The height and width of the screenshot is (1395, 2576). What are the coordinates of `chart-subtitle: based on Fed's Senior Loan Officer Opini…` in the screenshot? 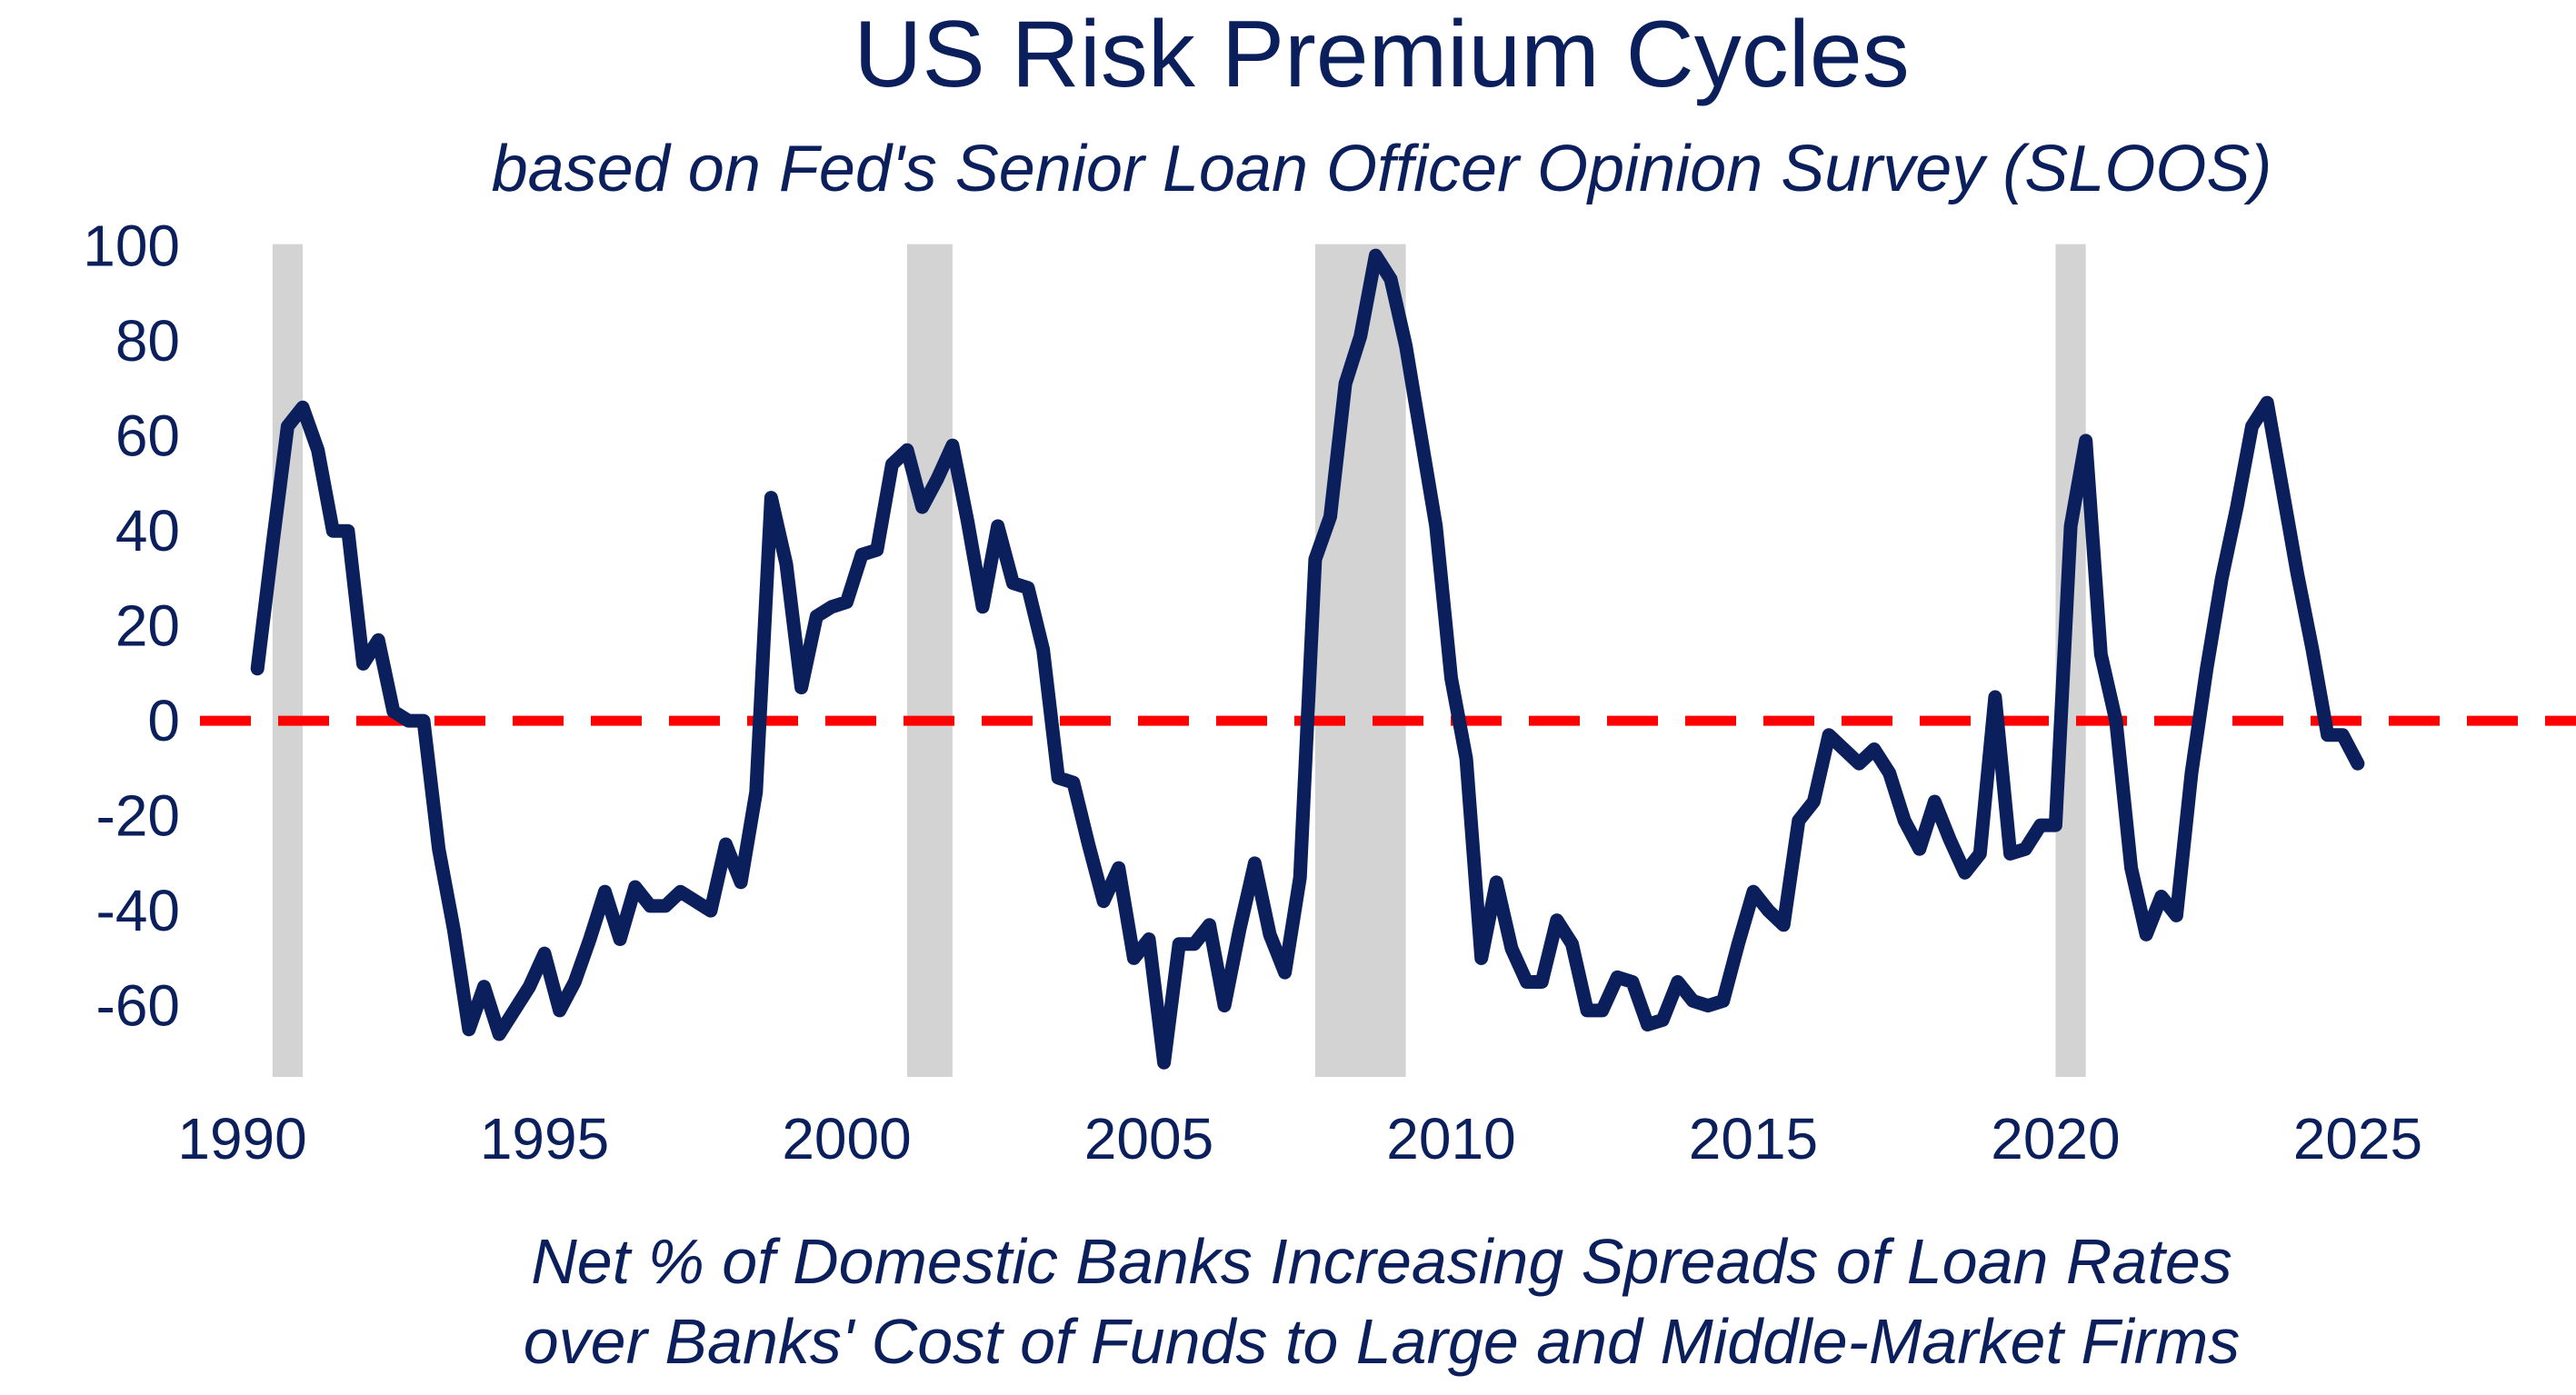 It's located at (1382, 169).